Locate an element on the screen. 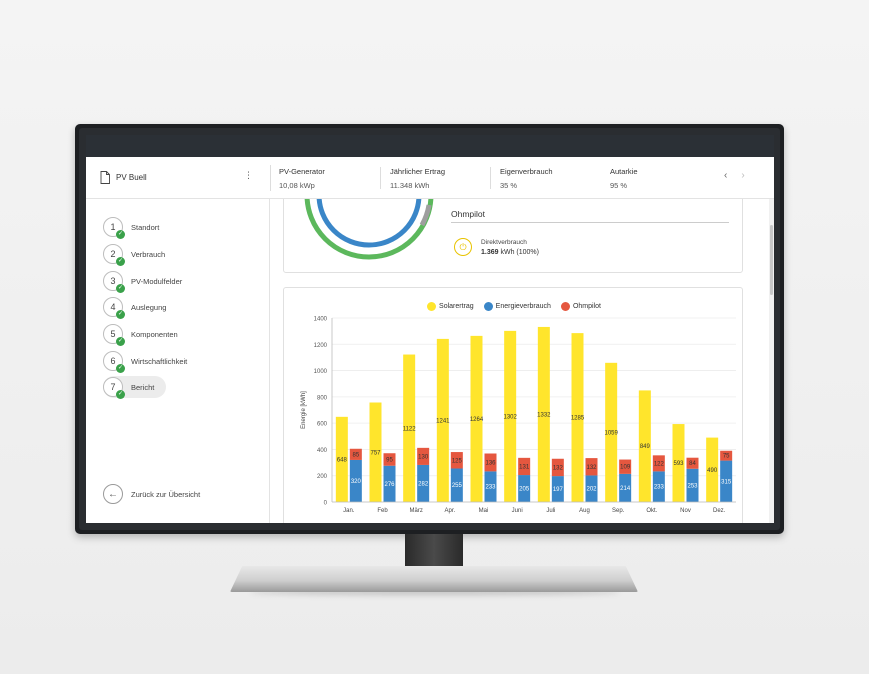 Image resolution: width=869 pixels, height=674 pixels. x-tick-label: Apr. is located at coordinates (449, 511).